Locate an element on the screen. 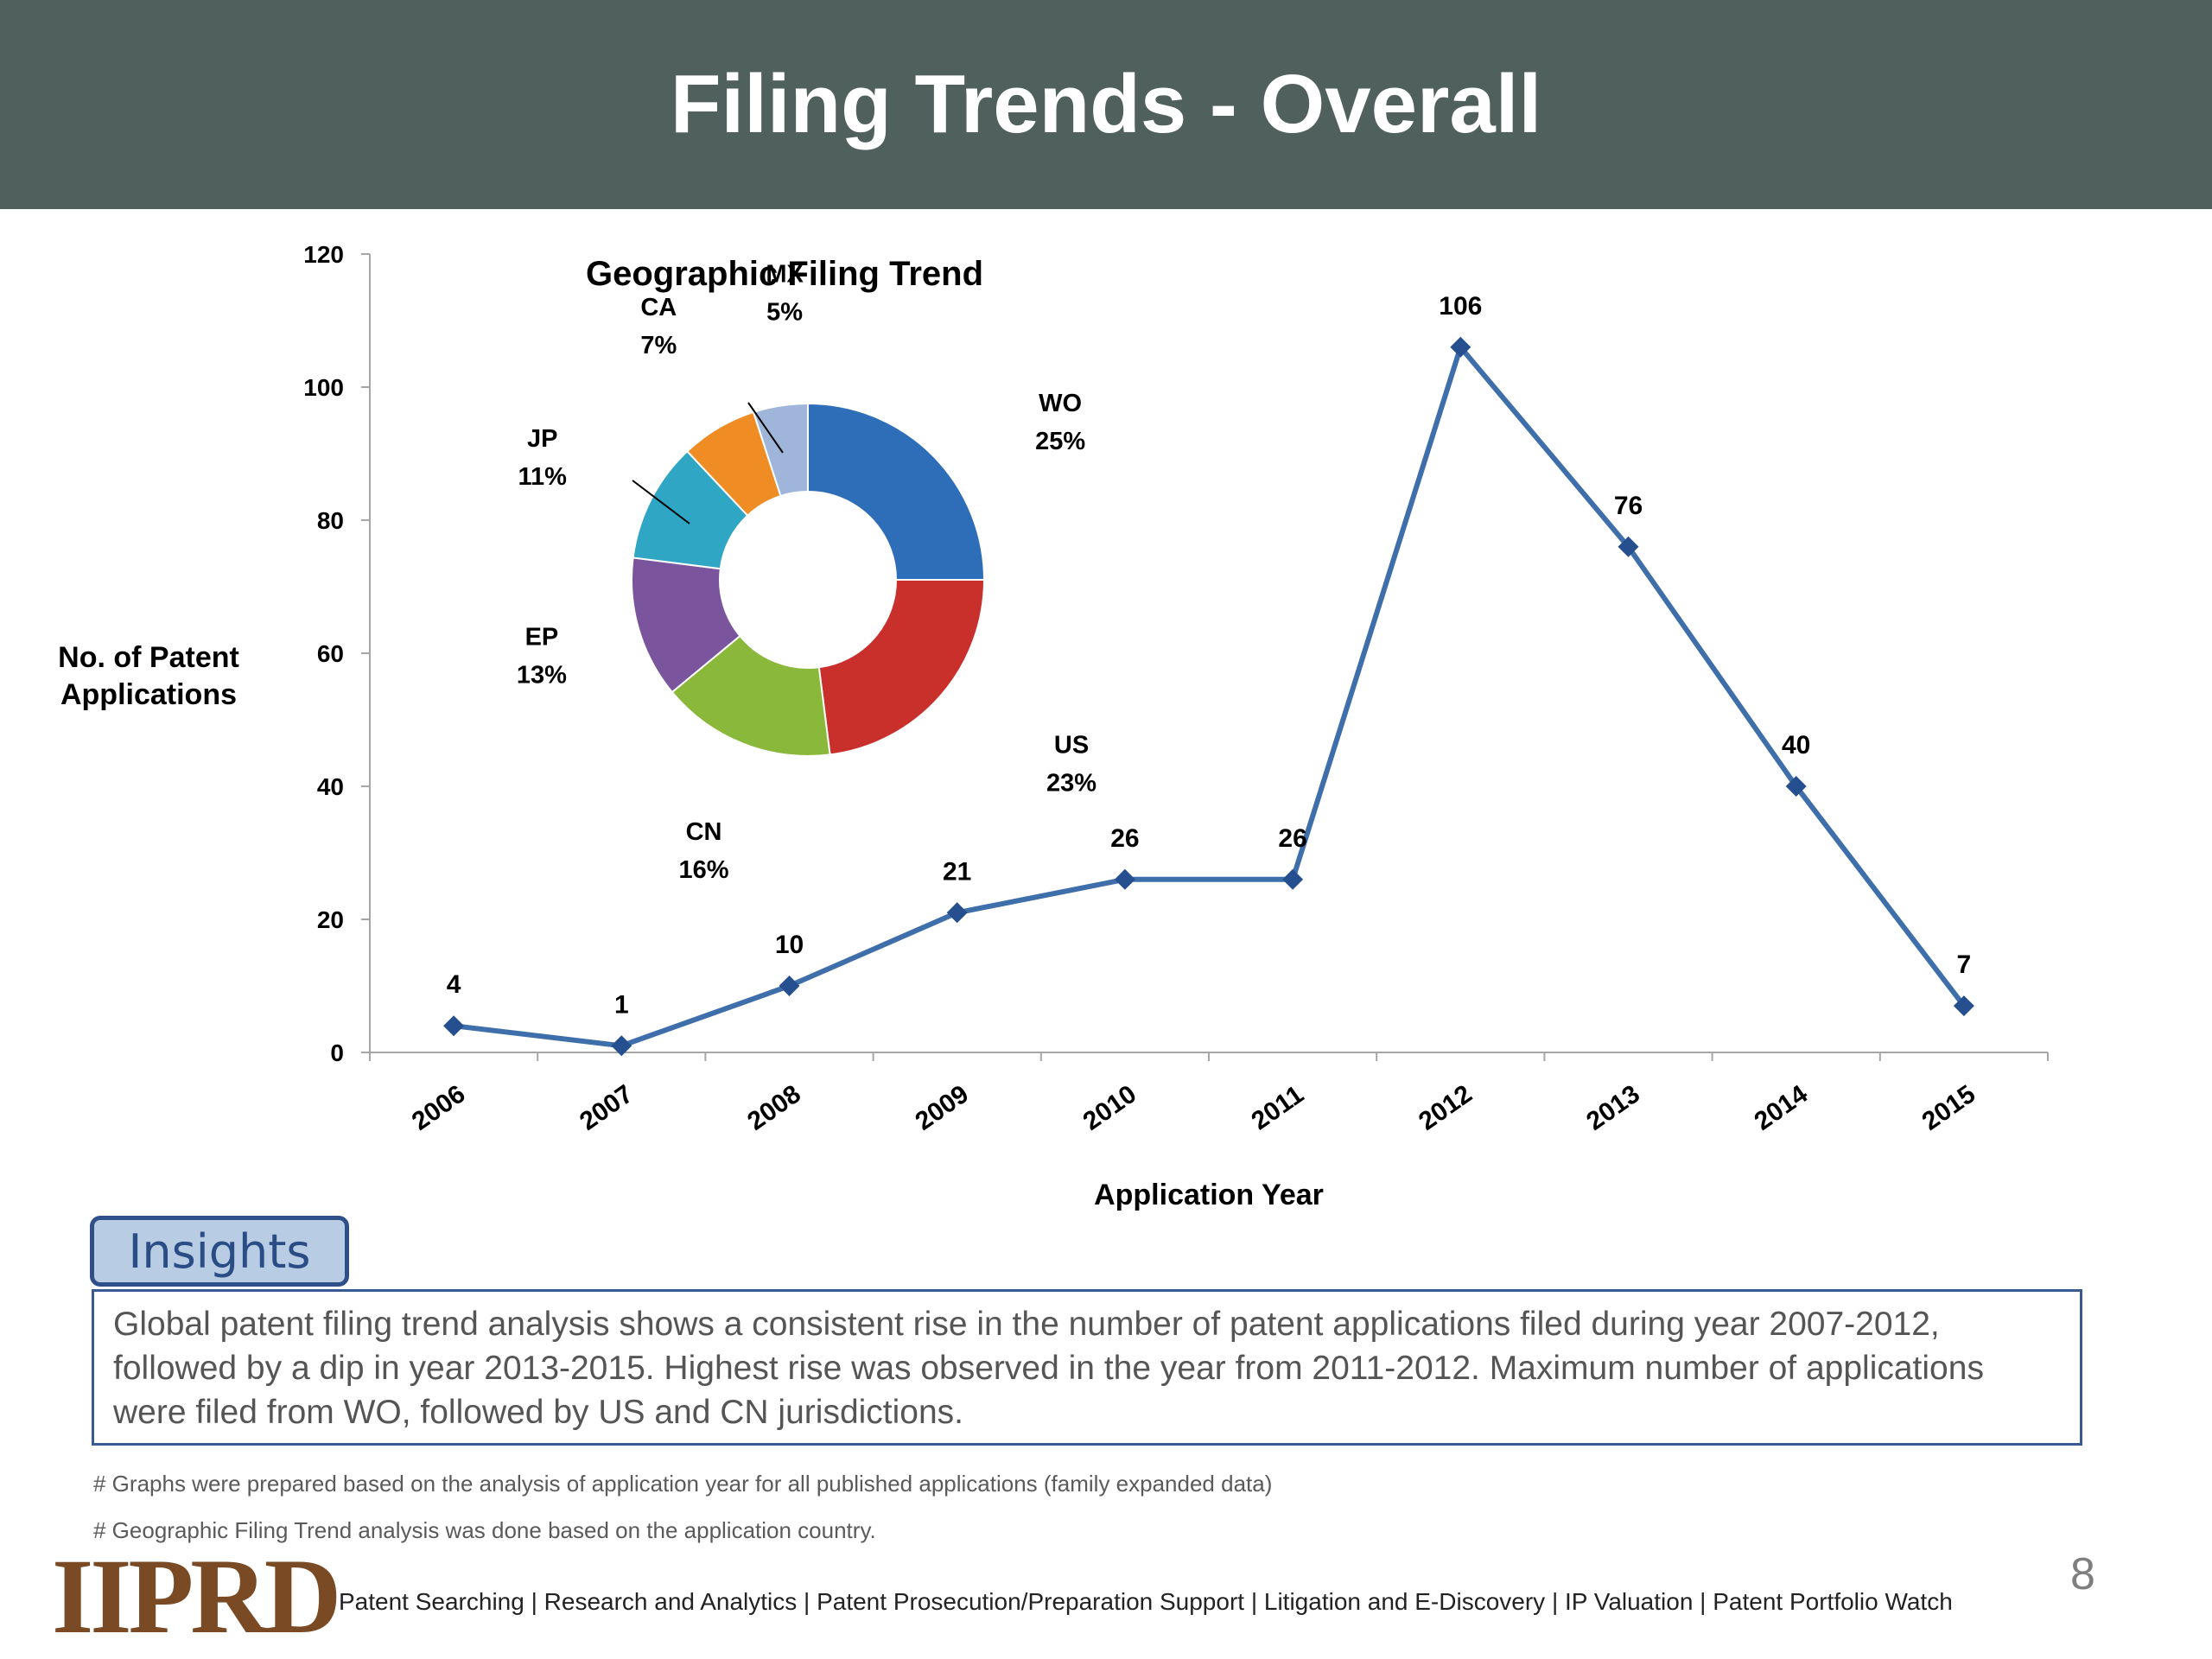 The image size is (2212, 1659). donut-label: JP is located at coordinates (542, 439).